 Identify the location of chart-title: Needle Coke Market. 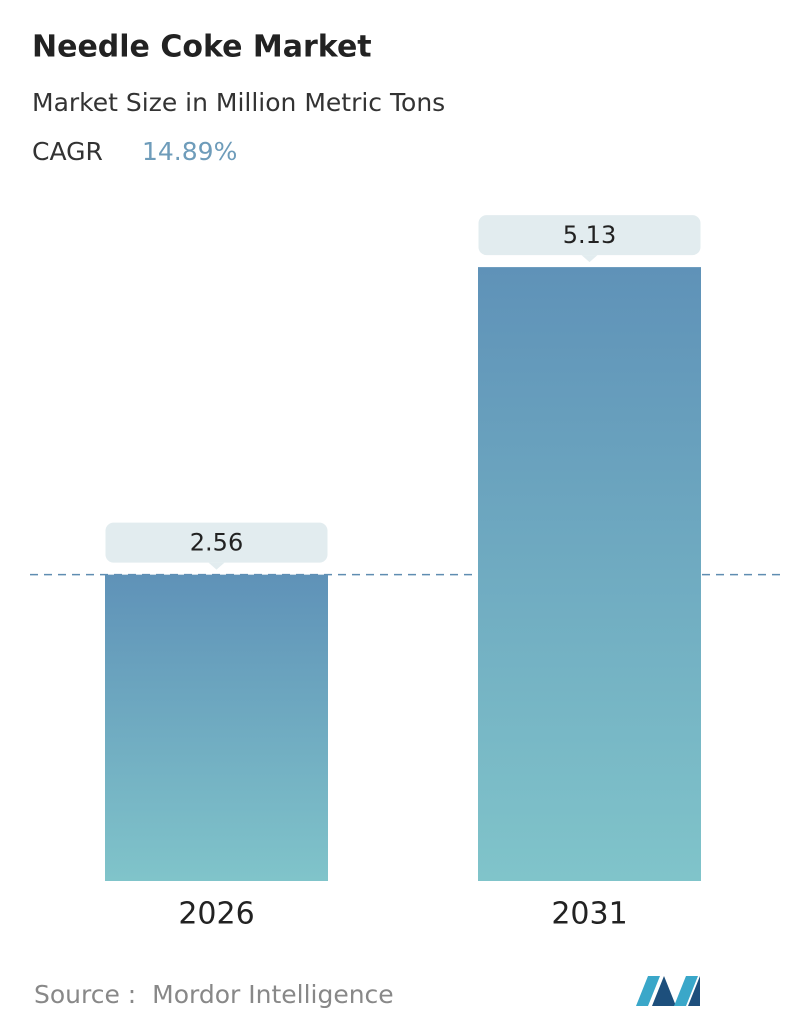
(202, 47).